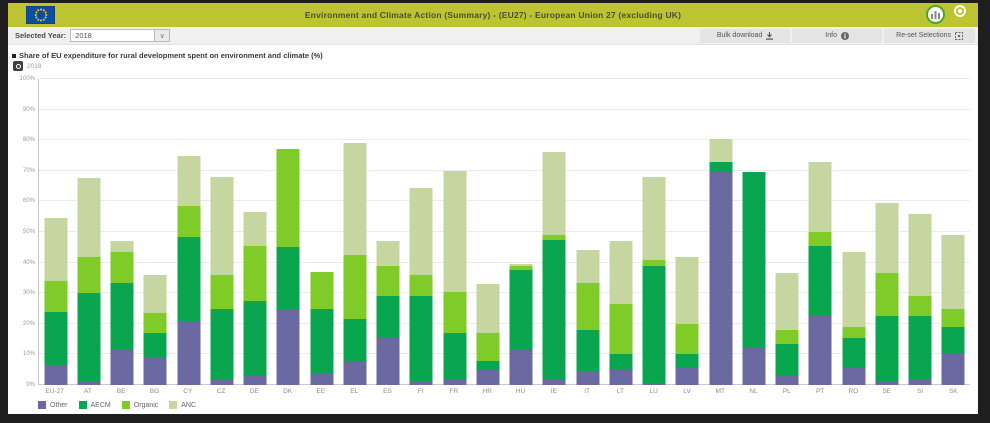 This screenshot has height=423, width=990. What do you see at coordinates (18, 66) in the screenshot?
I see `camera-icon` at bounding box center [18, 66].